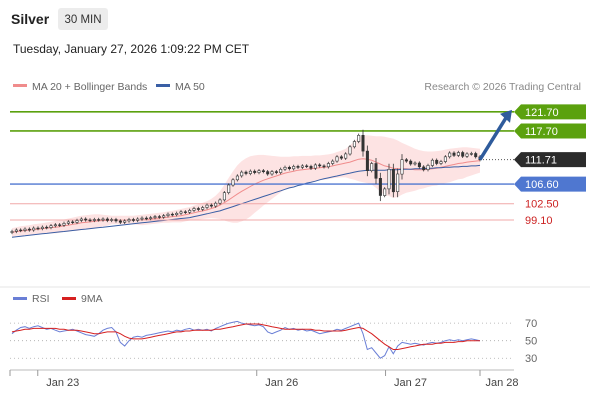 The height and width of the screenshot is (405, 590). Describe the element at coordinates (541, 161) in the screenshot. I see `last-price-label: 111.71` at that location.